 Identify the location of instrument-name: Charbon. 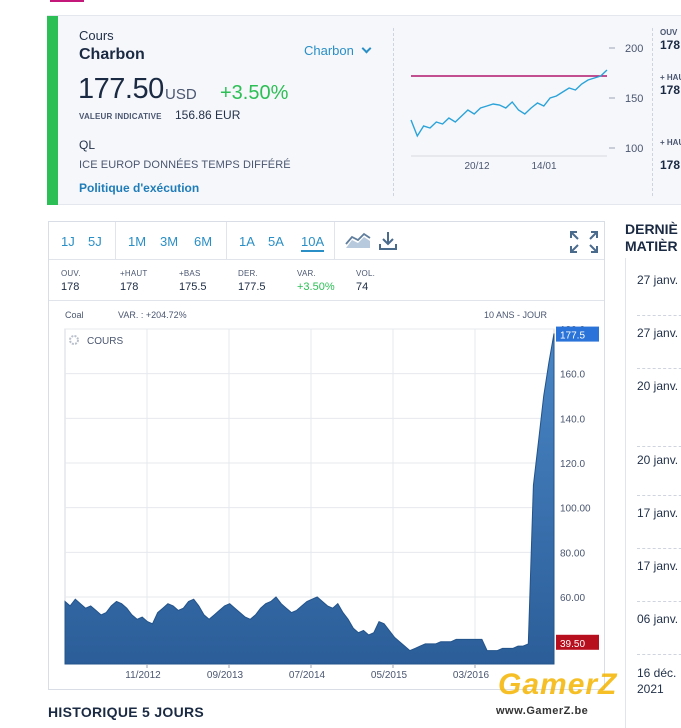
(112, 54).